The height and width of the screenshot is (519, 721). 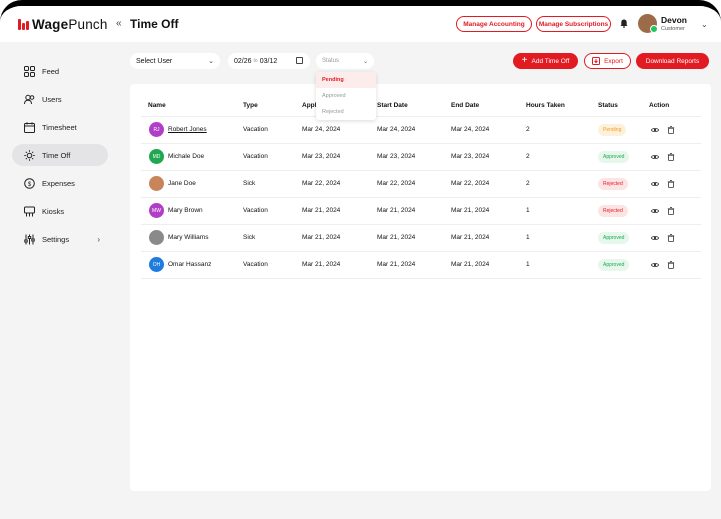 I want to click on timesheet-icon, so click(x=29, y=127).